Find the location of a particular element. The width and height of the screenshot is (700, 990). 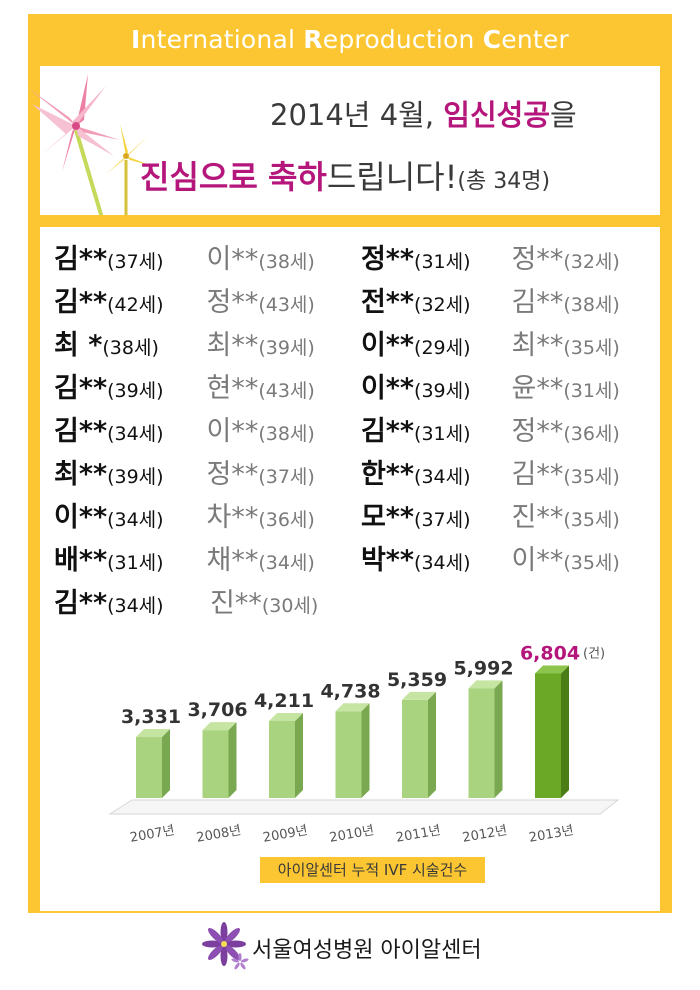

name-entry: 최 *(38세) is located at coordinates (130, 342).